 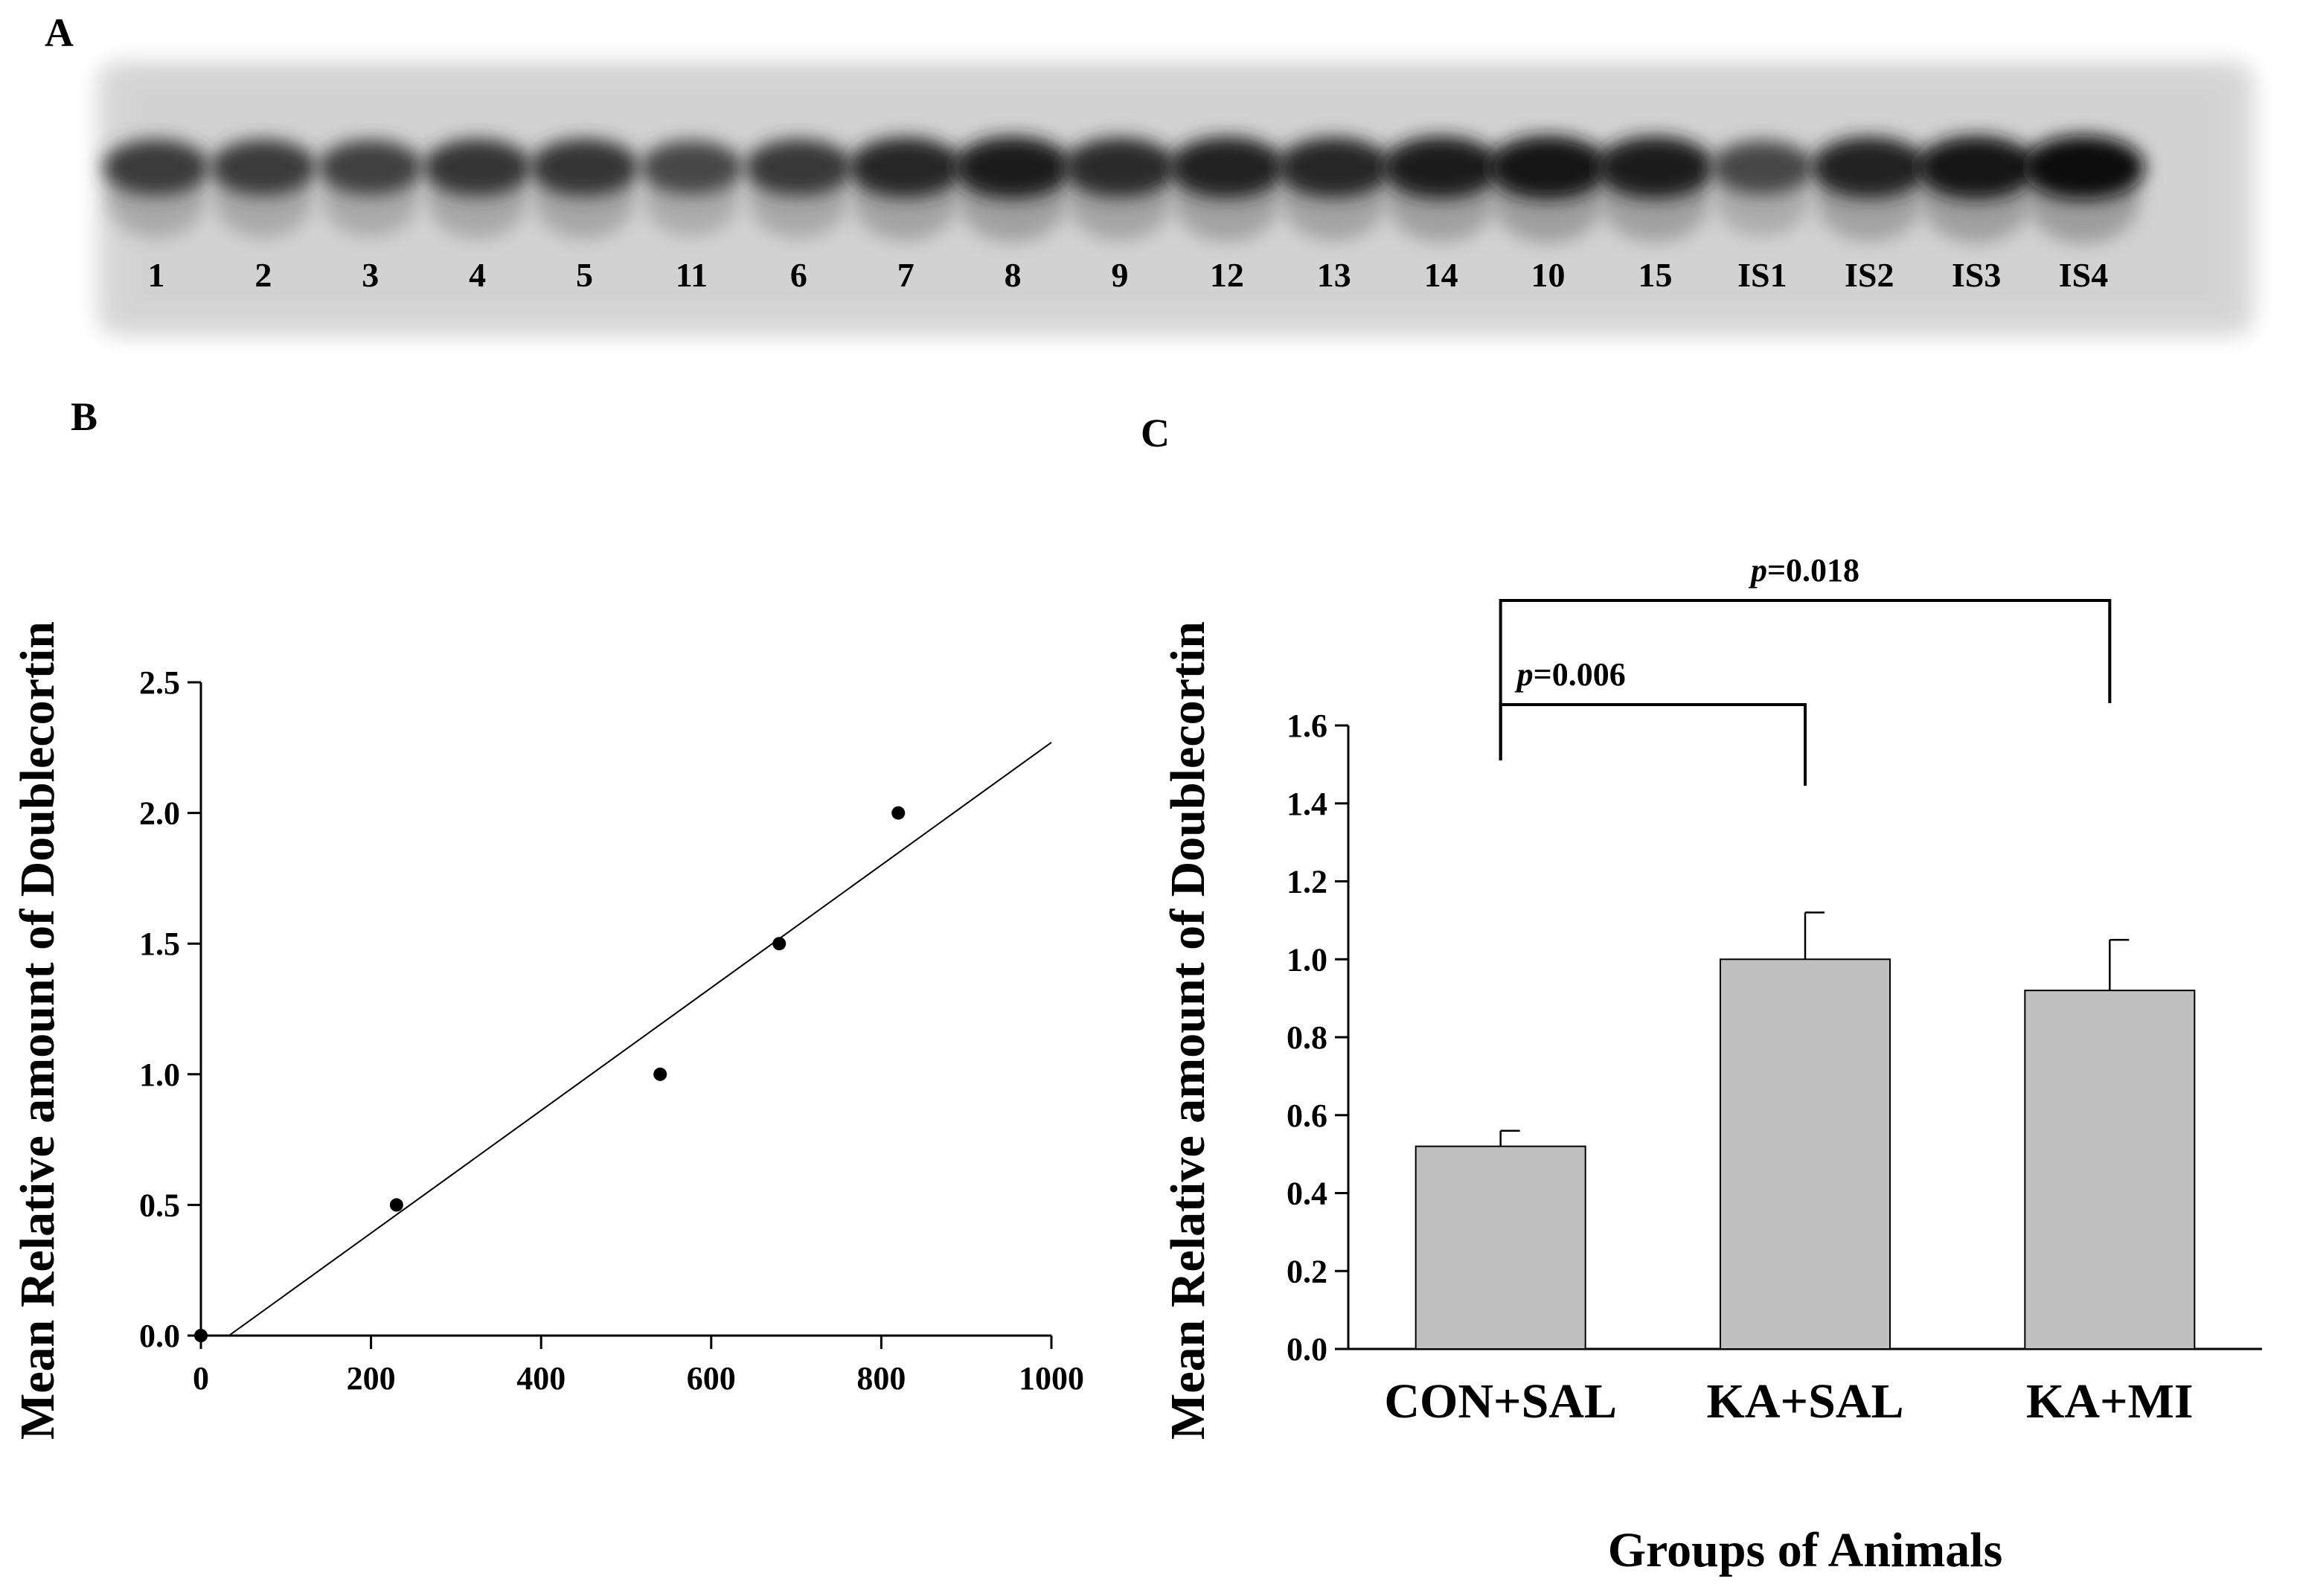 I want to click on category-label: CON+SAL, so click(x=1500, y=1401).